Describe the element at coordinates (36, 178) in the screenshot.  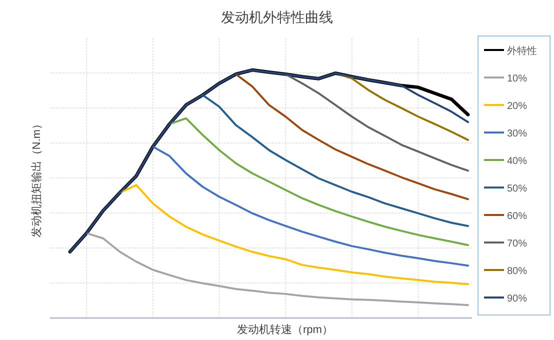
I see `y-axis-title: 发动机扭矩输出（N.m）` at that location.